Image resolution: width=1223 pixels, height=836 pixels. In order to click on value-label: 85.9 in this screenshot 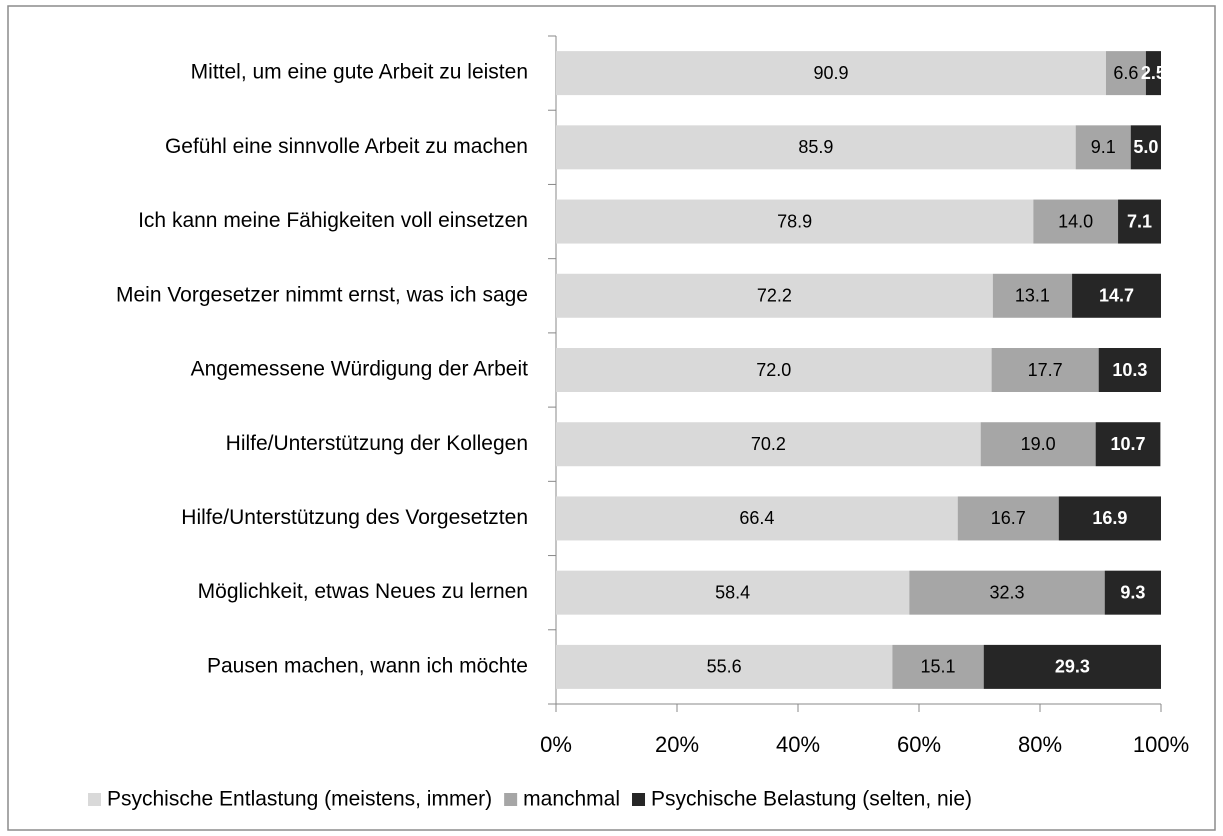, I will do `click(815, 147)`.